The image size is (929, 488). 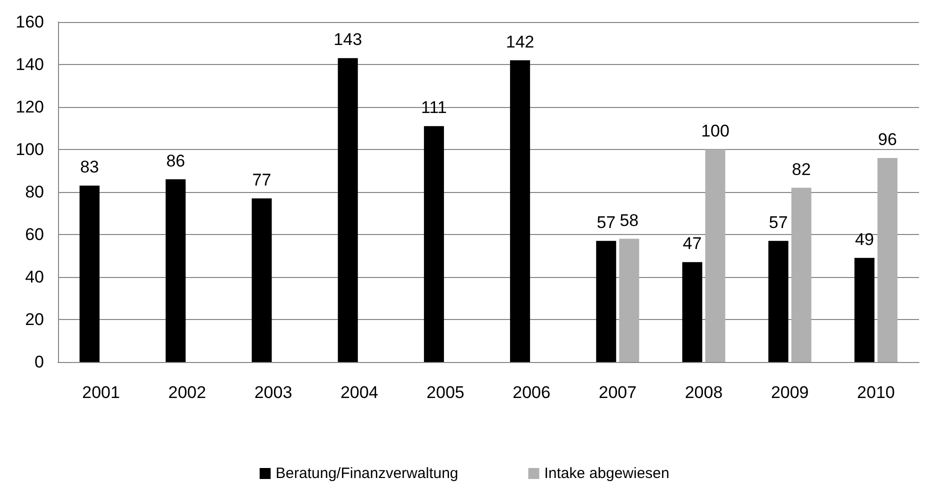 What do you see at coordinates (34, 192) in the screenshot?
I see `y-tick-label: 80` at bounding box center [34, 192].